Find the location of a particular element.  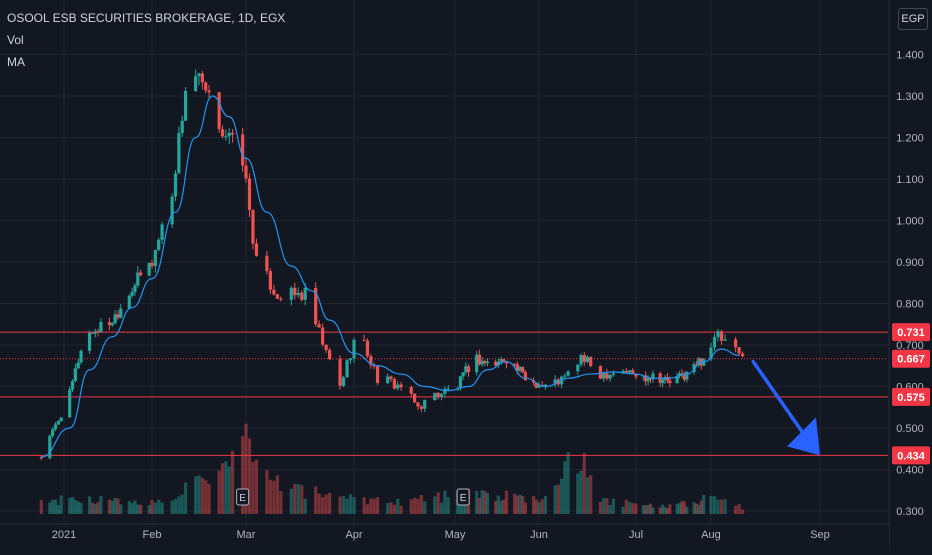

moving-average-indicator-label: MA is located at coordinates (16, 62).